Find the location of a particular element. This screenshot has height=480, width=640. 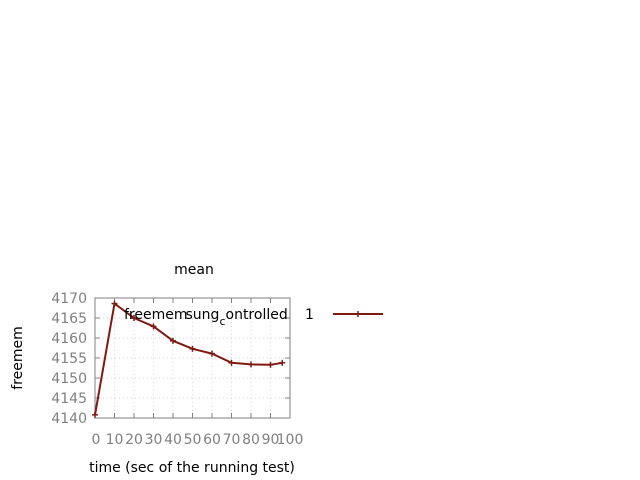

y-tick-label: 4155 is located at coordinates (69, 359).